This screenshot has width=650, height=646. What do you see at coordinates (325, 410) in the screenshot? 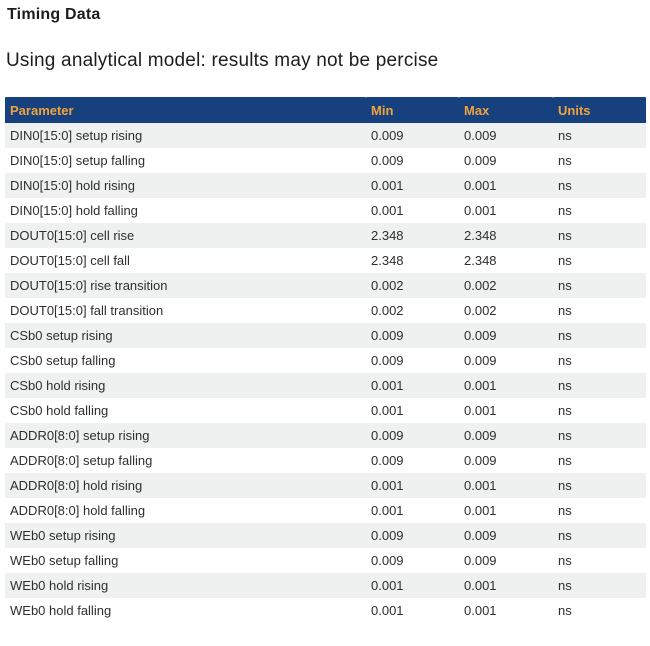
I see `table-row: CSb0 hold falling 0.001 0.001 ns` at bounding box center [325, 410].